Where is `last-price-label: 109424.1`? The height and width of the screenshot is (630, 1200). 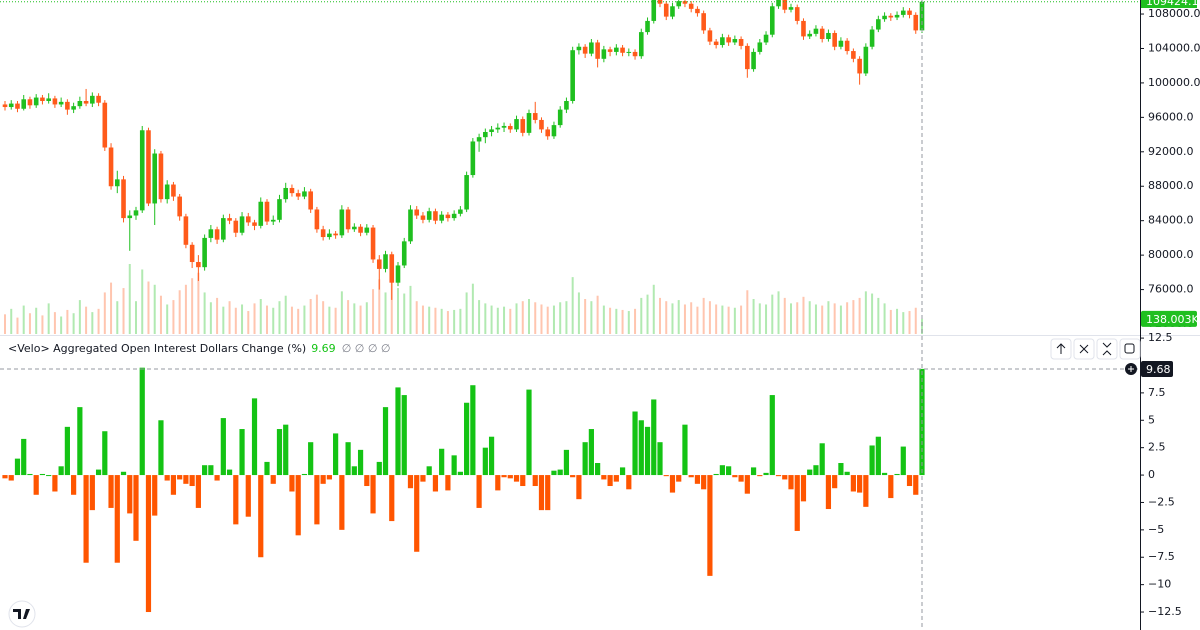 last-price-label: 109424.1 is located at coordinates (1172, 4).